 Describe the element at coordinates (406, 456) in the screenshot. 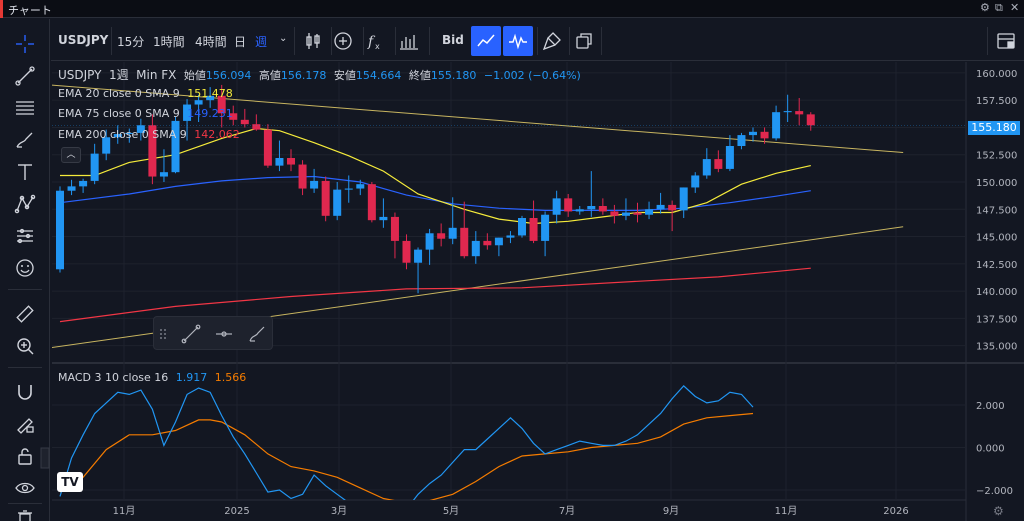

I see `signal-line` at that location.